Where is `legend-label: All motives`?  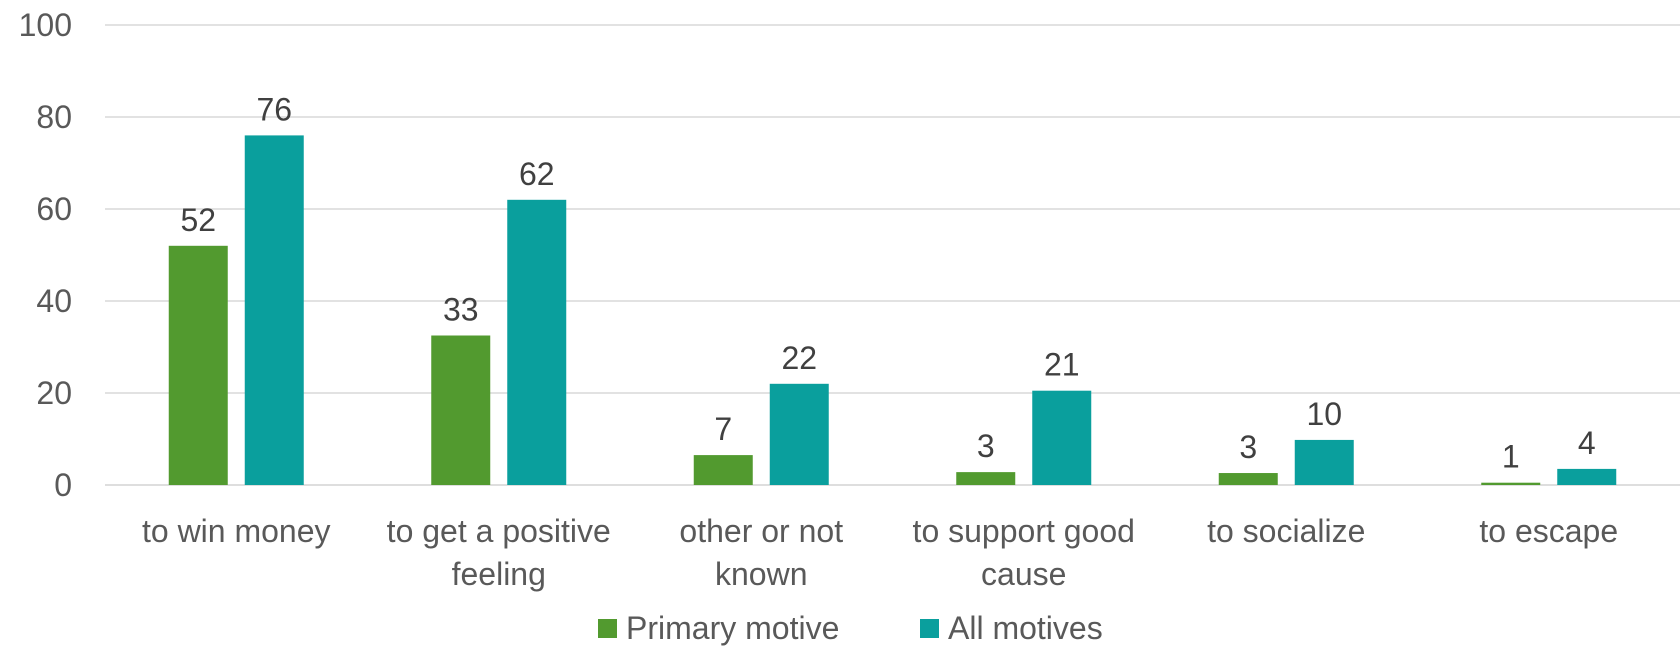
legend-label: All motives is located at coordinates (1025, 628).